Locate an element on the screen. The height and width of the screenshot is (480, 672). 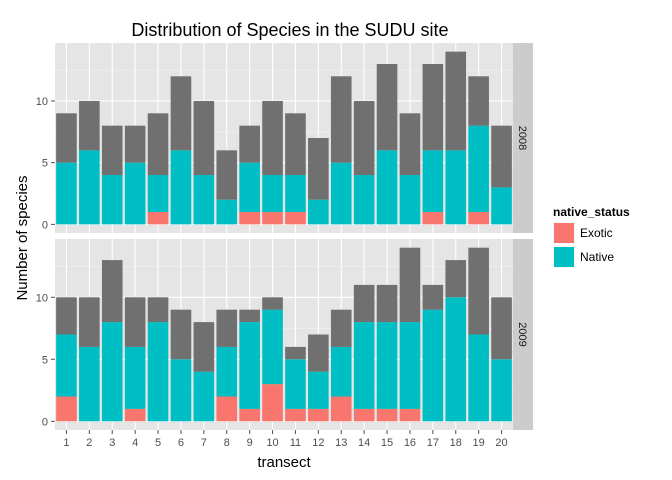
x-tick-label: 12 is located at coordinates (318, 443).